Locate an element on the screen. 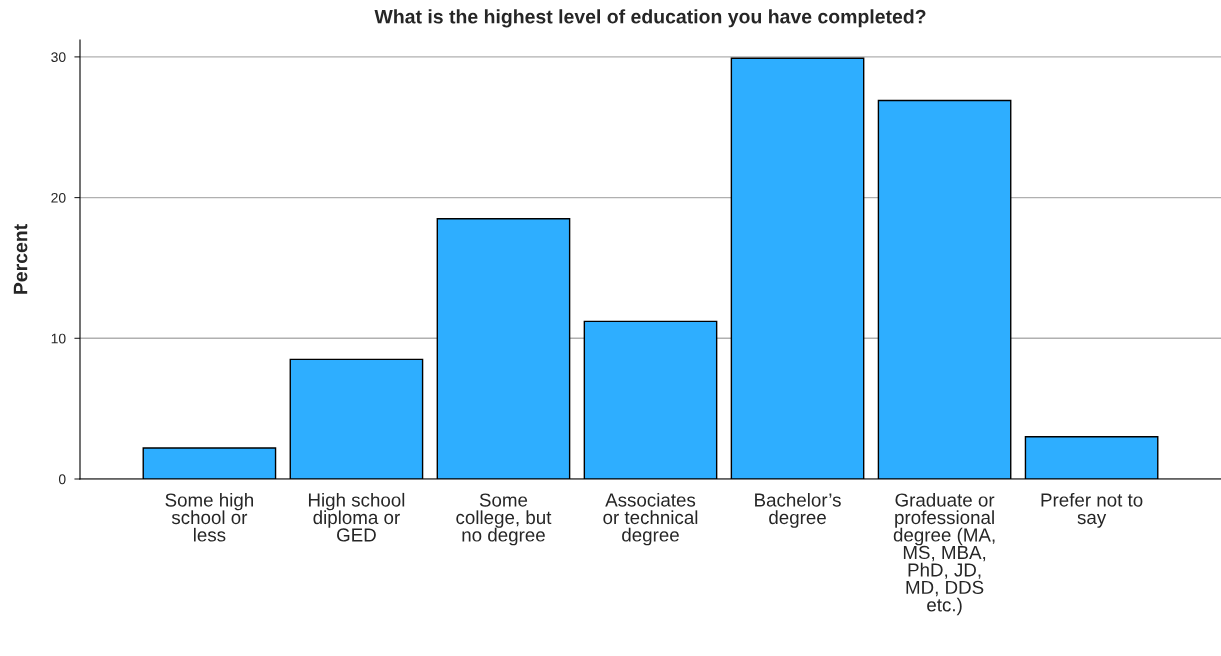 This screenshot has width=1221, height=656. chart-title: What is the highest level of education you have completed? is located at coordinates (650, 18).